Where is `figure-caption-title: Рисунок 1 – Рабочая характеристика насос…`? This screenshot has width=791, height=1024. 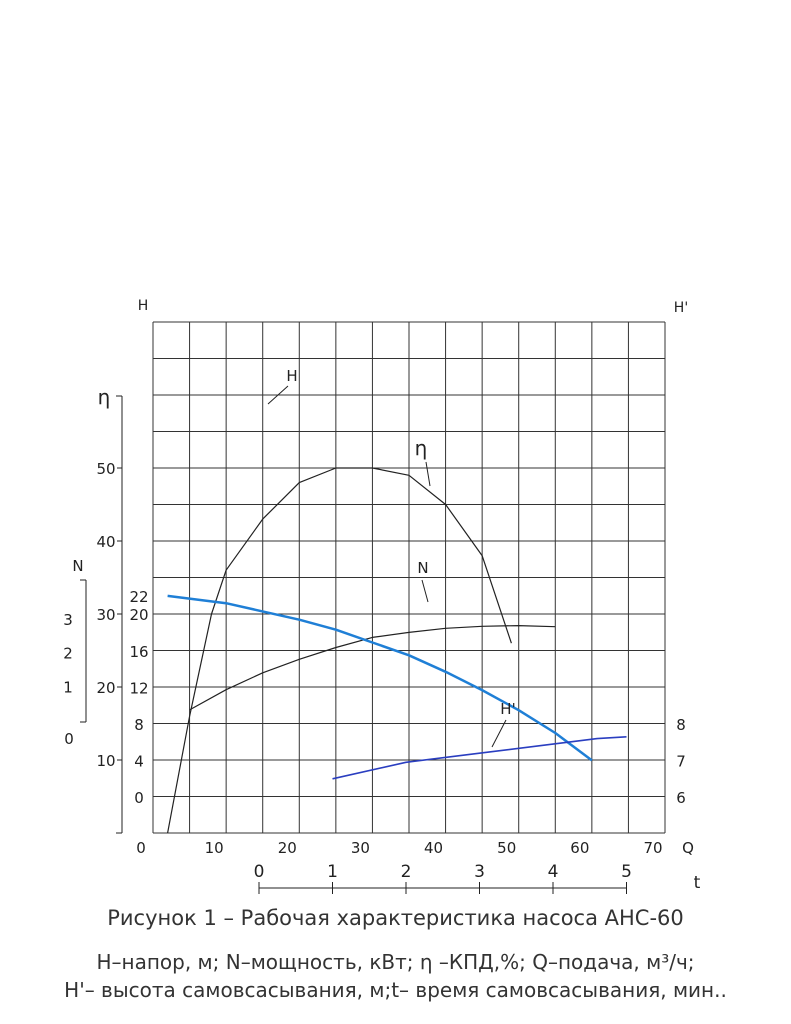 figure-caption-title: Рисунок 1 – Рабочая характеристика насос… is located at coordinates (395, 918).